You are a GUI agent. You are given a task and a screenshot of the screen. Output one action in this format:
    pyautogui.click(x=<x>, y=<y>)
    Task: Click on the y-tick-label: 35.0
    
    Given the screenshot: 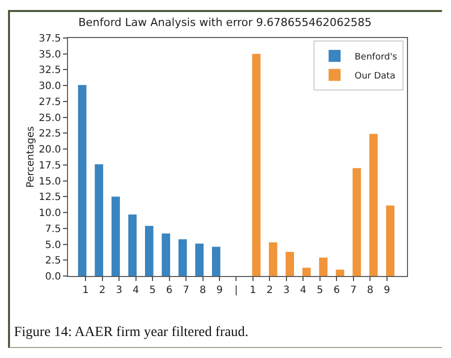 What is the action you would take?
    pyautogui.click(x=49, y=54)
    